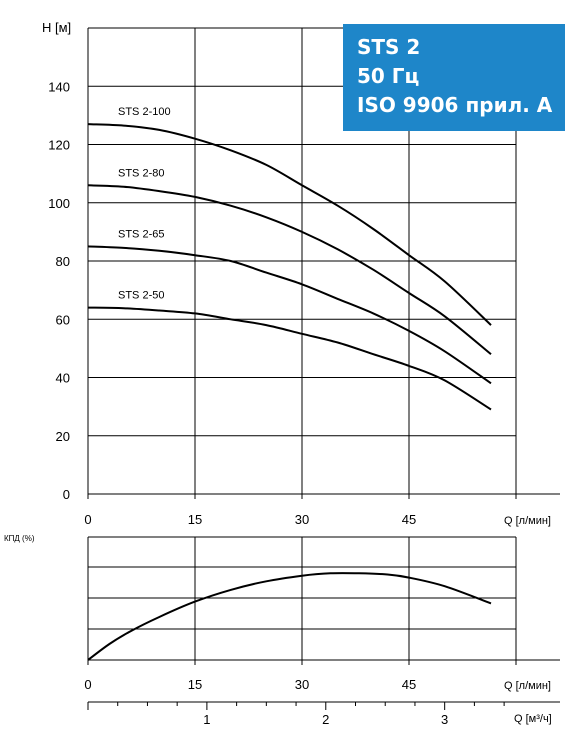 The image size is (577, 748). Describe the element at coordinates (302, 519) in the screenshot. I see `head-x-tick-label: 30` at that location.